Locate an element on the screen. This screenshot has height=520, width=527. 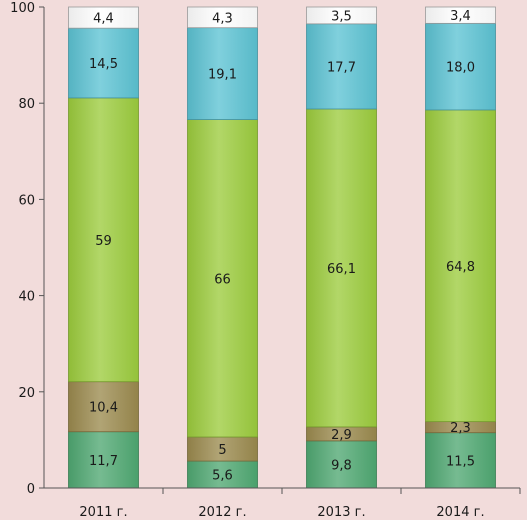
data-label: 4,4 is located at coordinates (103, 19).